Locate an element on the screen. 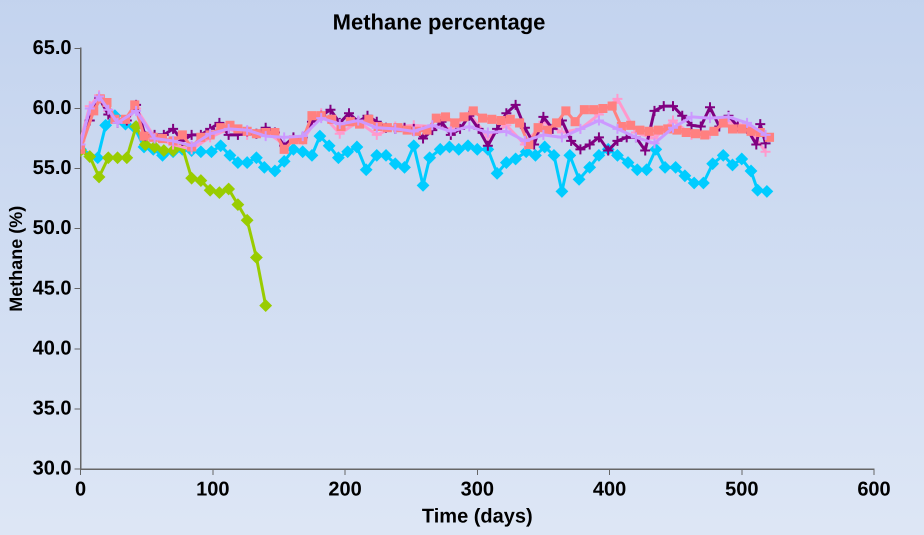  x-tick-label: 200 is located at coordinates (345, 489).